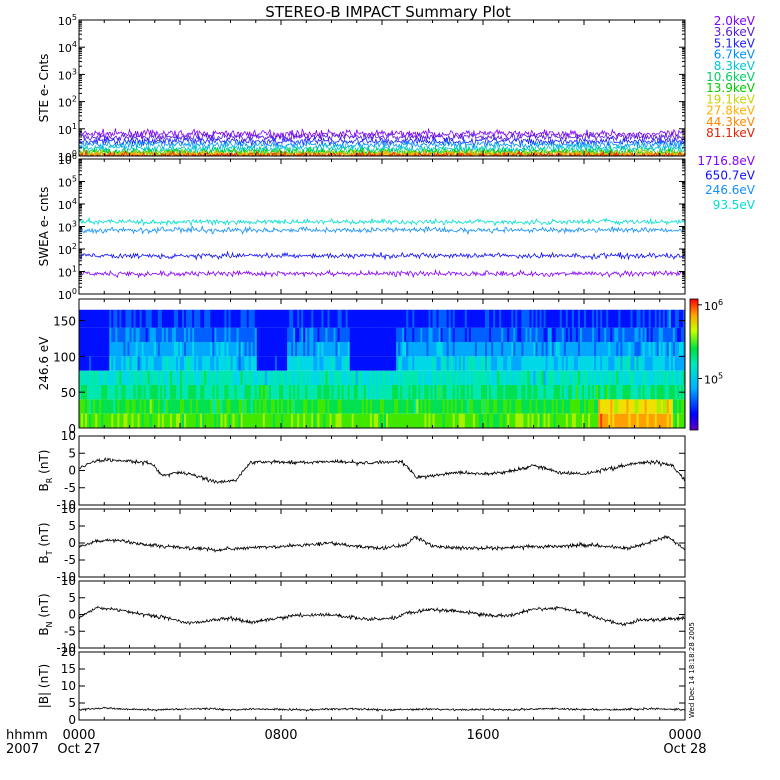  What do you see at coordinates (68, 393) in the screenshot?
I see `pad-ytick-label: 50` at bounding box center [68, 393].